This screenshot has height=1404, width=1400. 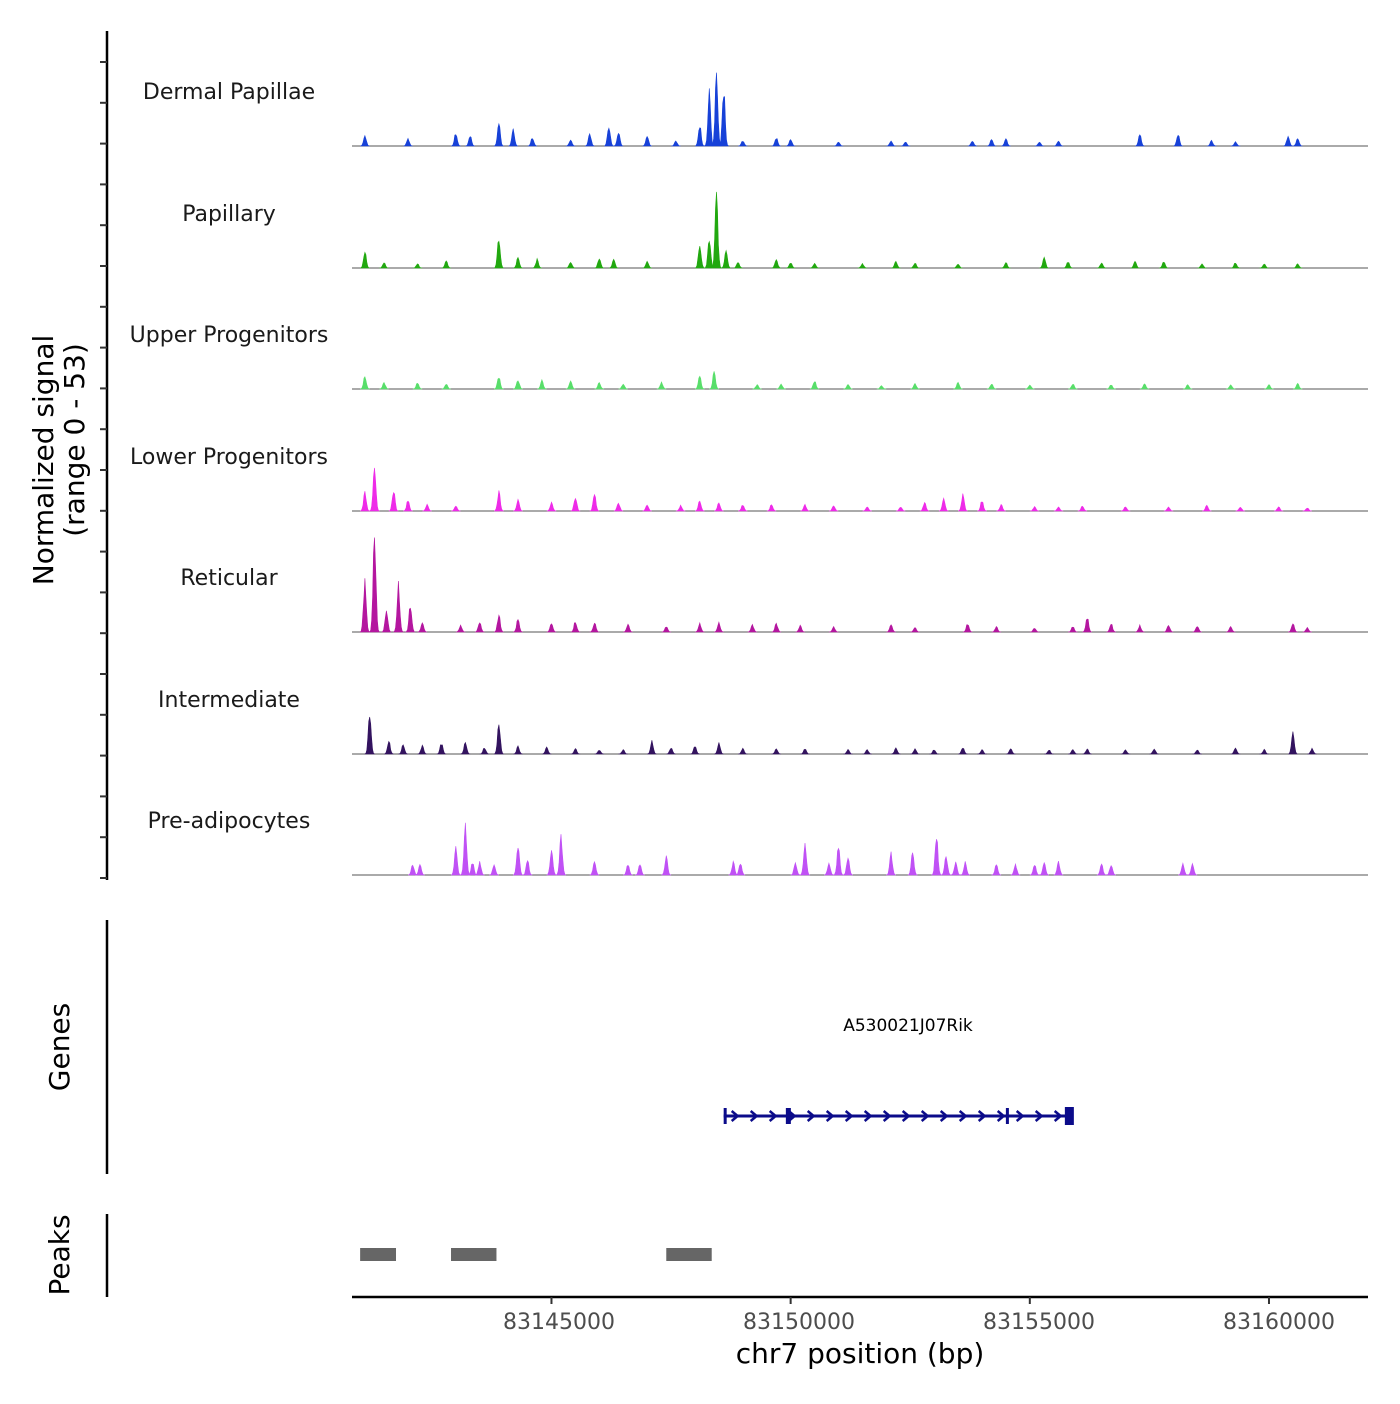 What do you see at coordinates (59, 1047) in the screenshot?
I see `genes-track-title: Genes` at bounding box center [59, 1047].